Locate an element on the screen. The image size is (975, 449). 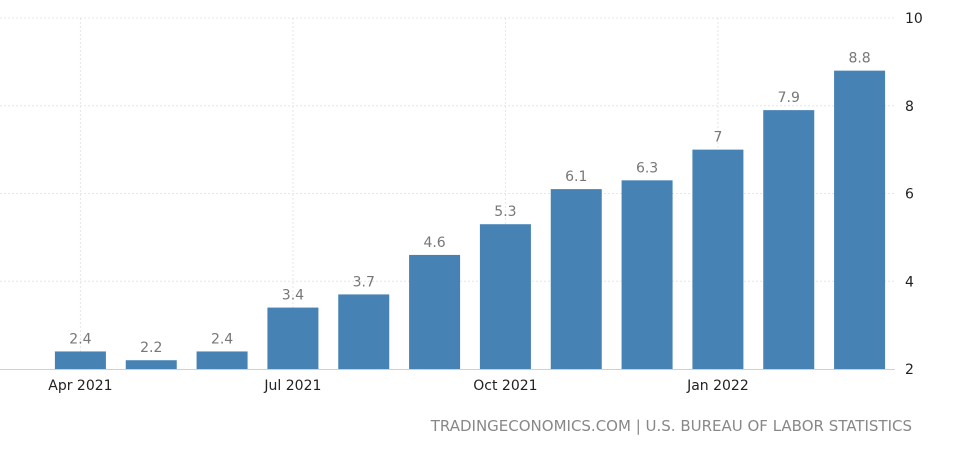
bar-mar-2022 is located at coordinates (860, 220).